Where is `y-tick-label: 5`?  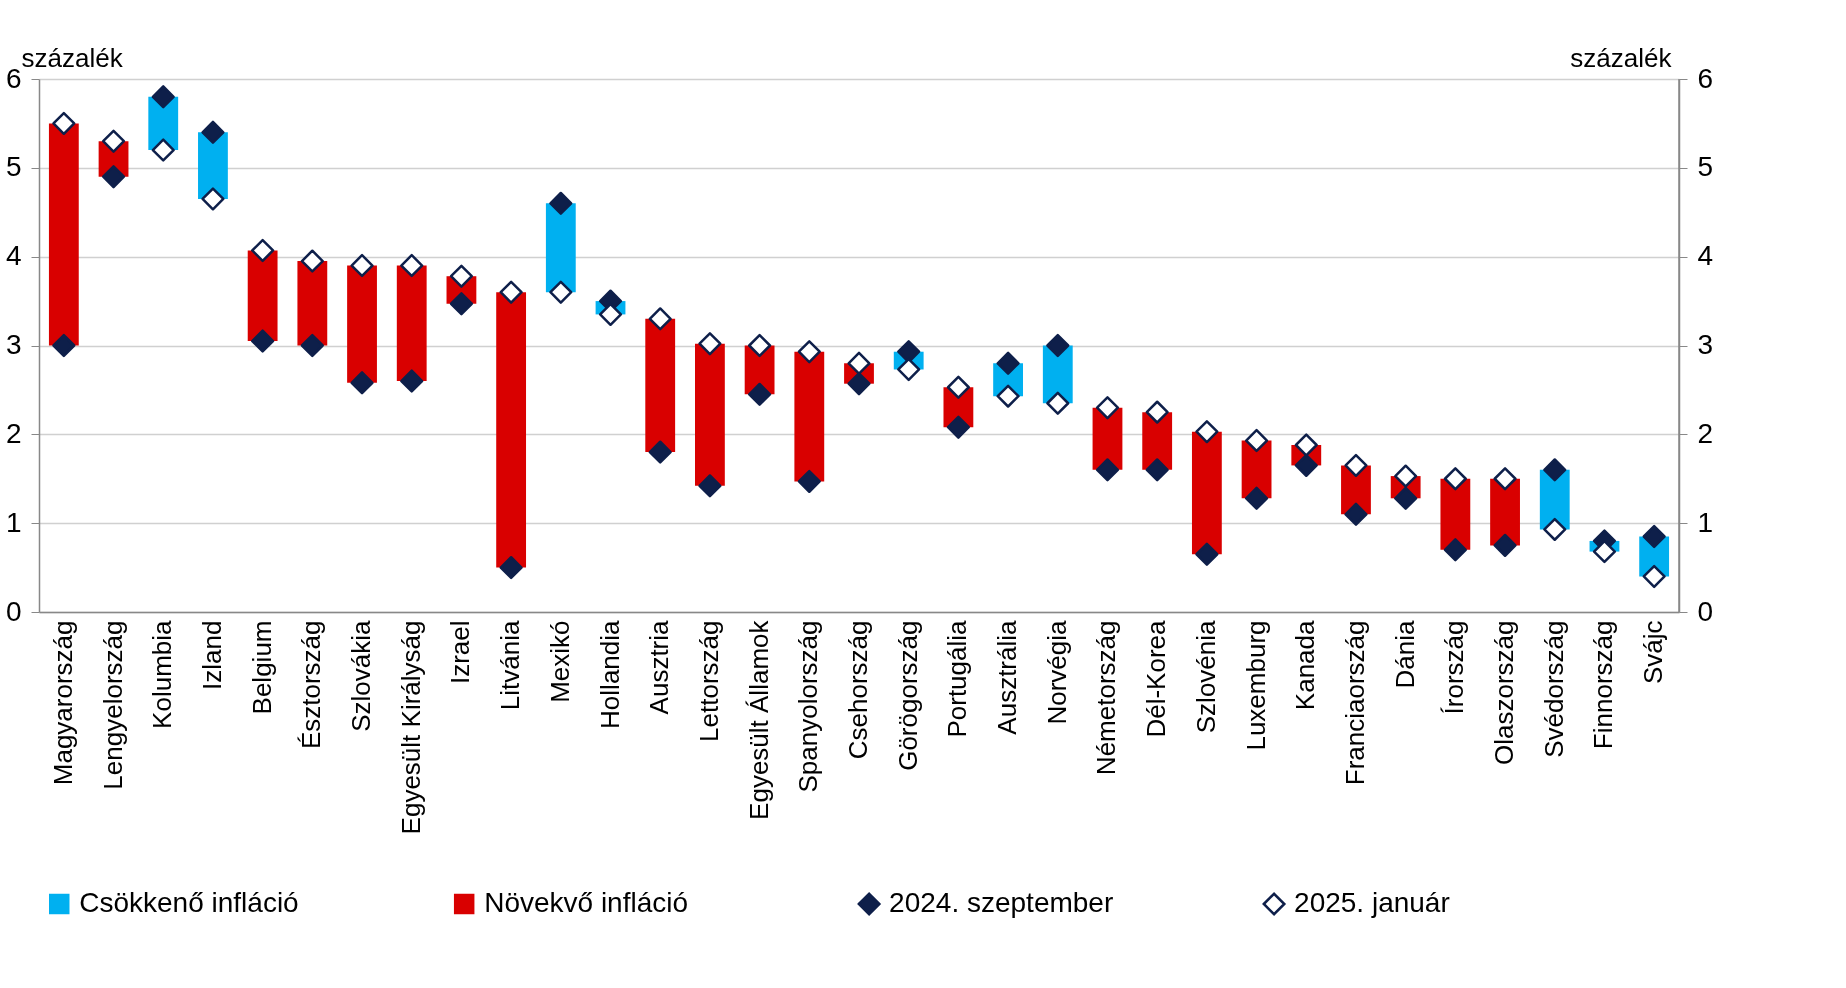 y-tick-label: 5 is located at coordinates (13, 167).